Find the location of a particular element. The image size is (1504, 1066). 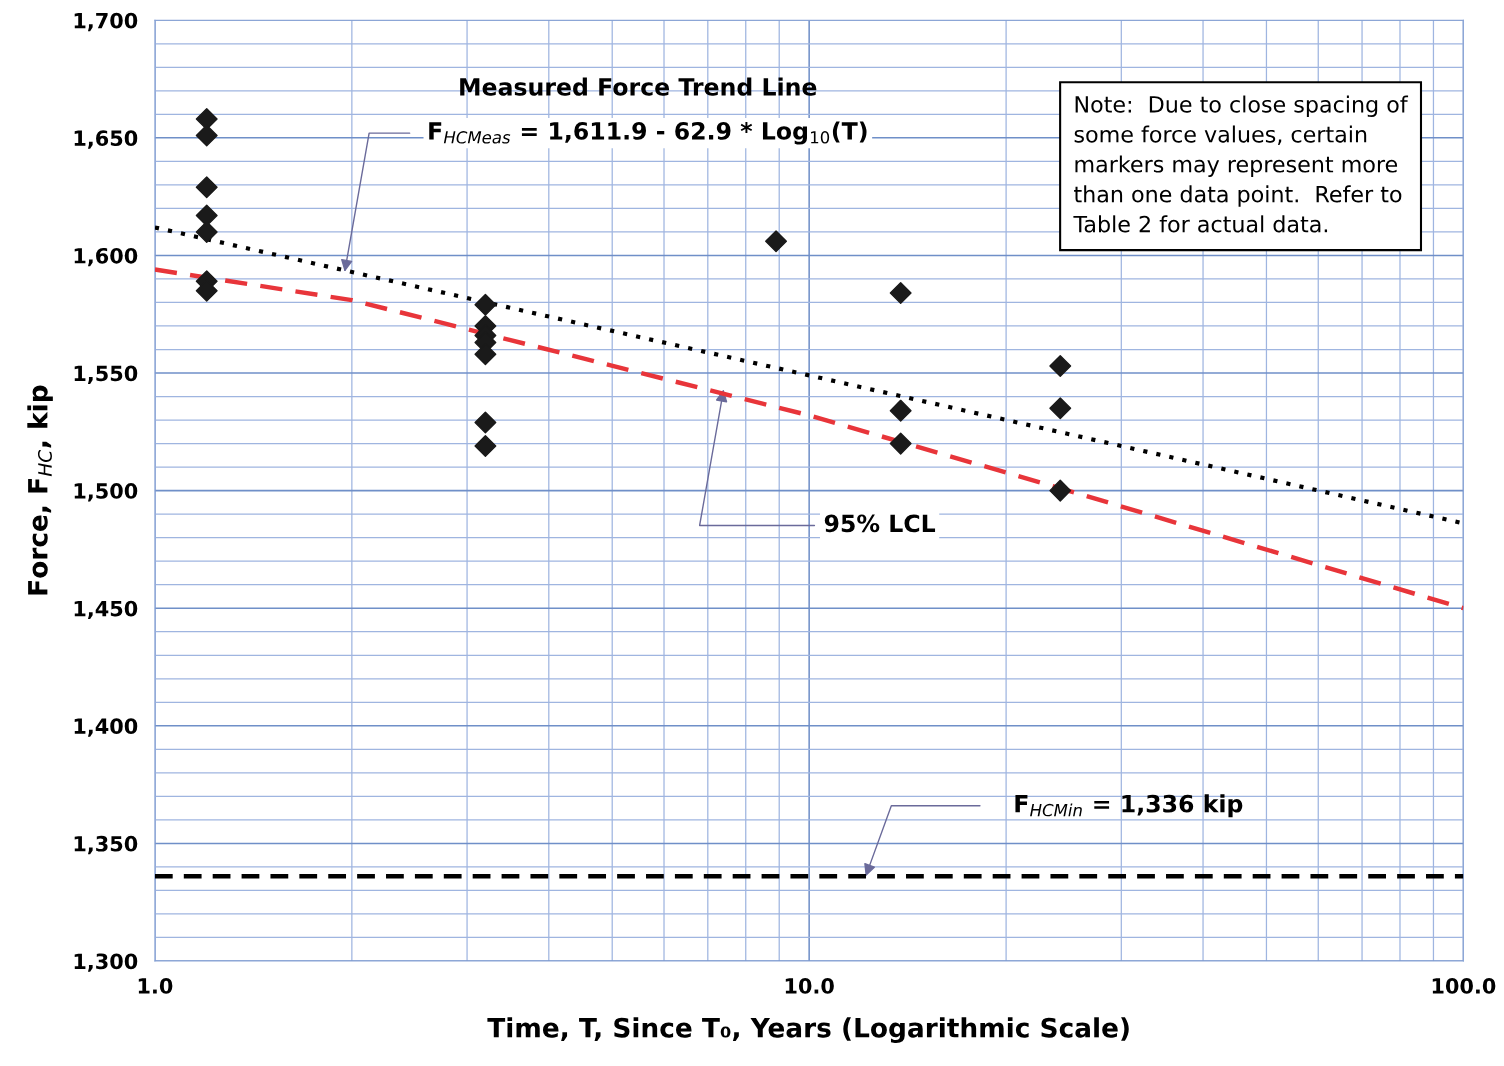

y-tick-label: 1,450 is located at coordinates (106, 610).